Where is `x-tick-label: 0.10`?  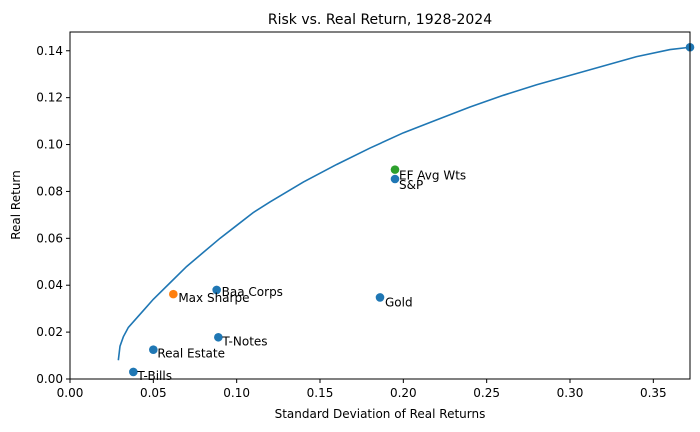
x-tick-label: 0.10 is located at coordinates (236, 393).